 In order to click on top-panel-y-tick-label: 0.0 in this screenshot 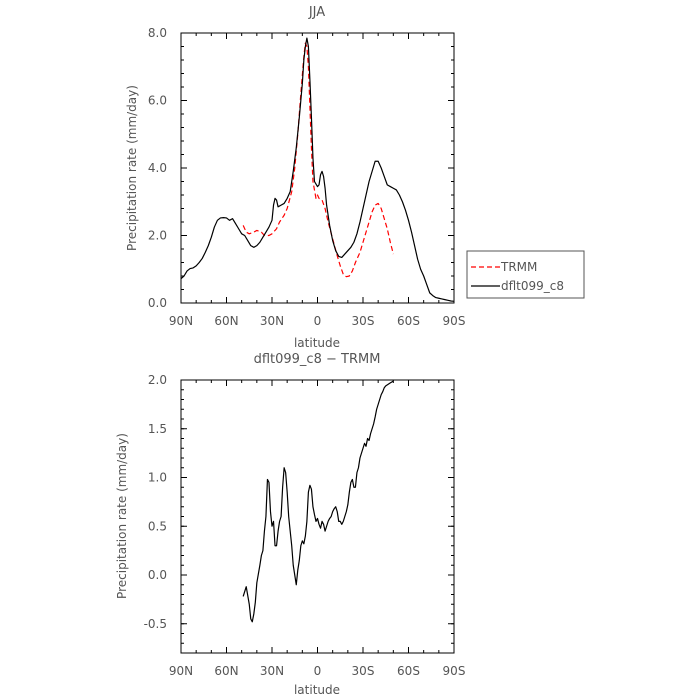, I will do `click(157, 303)`.